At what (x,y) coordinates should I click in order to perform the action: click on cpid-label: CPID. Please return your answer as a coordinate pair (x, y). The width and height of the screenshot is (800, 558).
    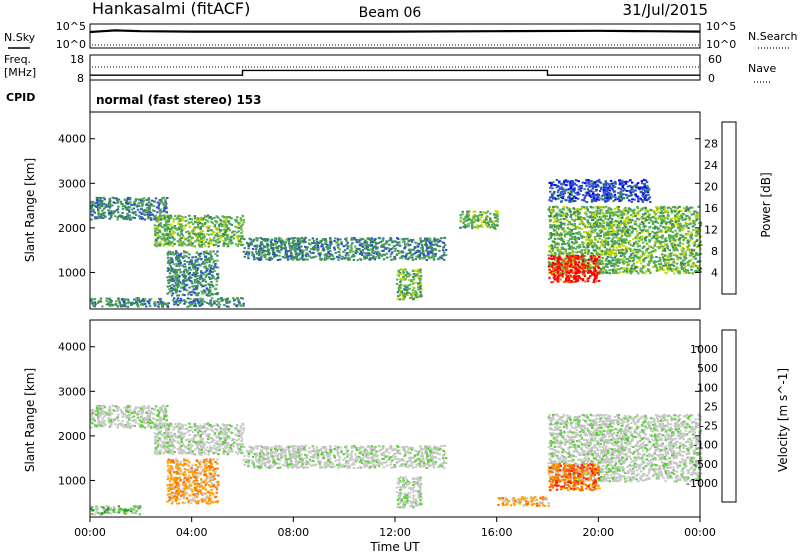
    Looking at the image, I should click on (20, 97).